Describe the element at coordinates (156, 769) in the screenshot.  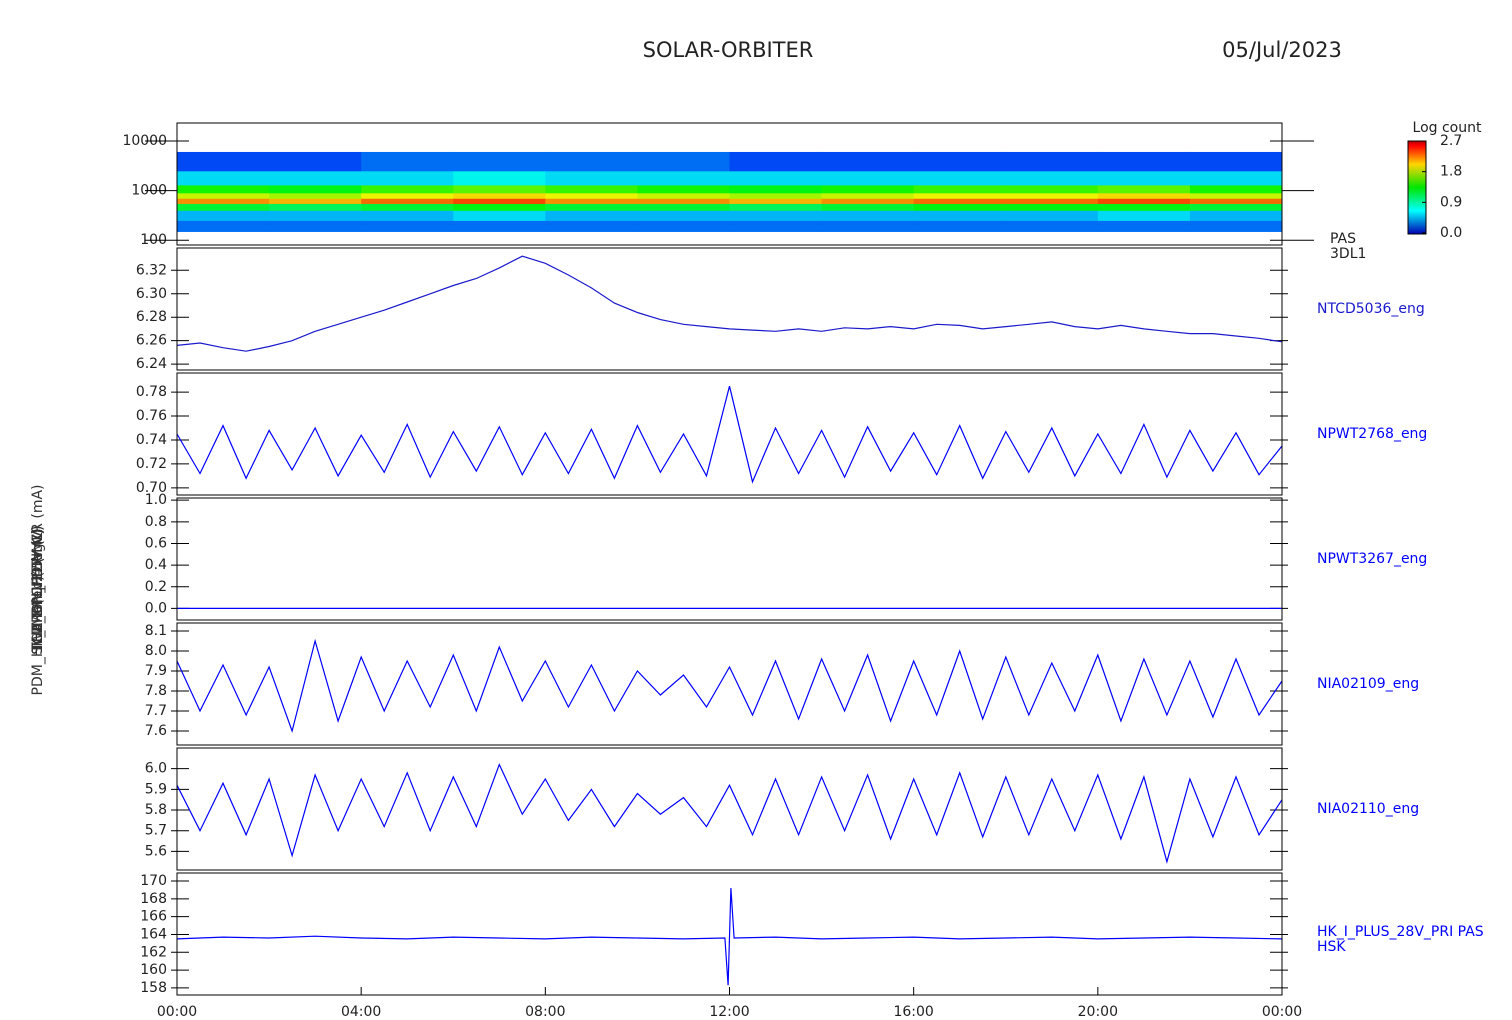
I see `y-tick-label: 6.0` at that location.